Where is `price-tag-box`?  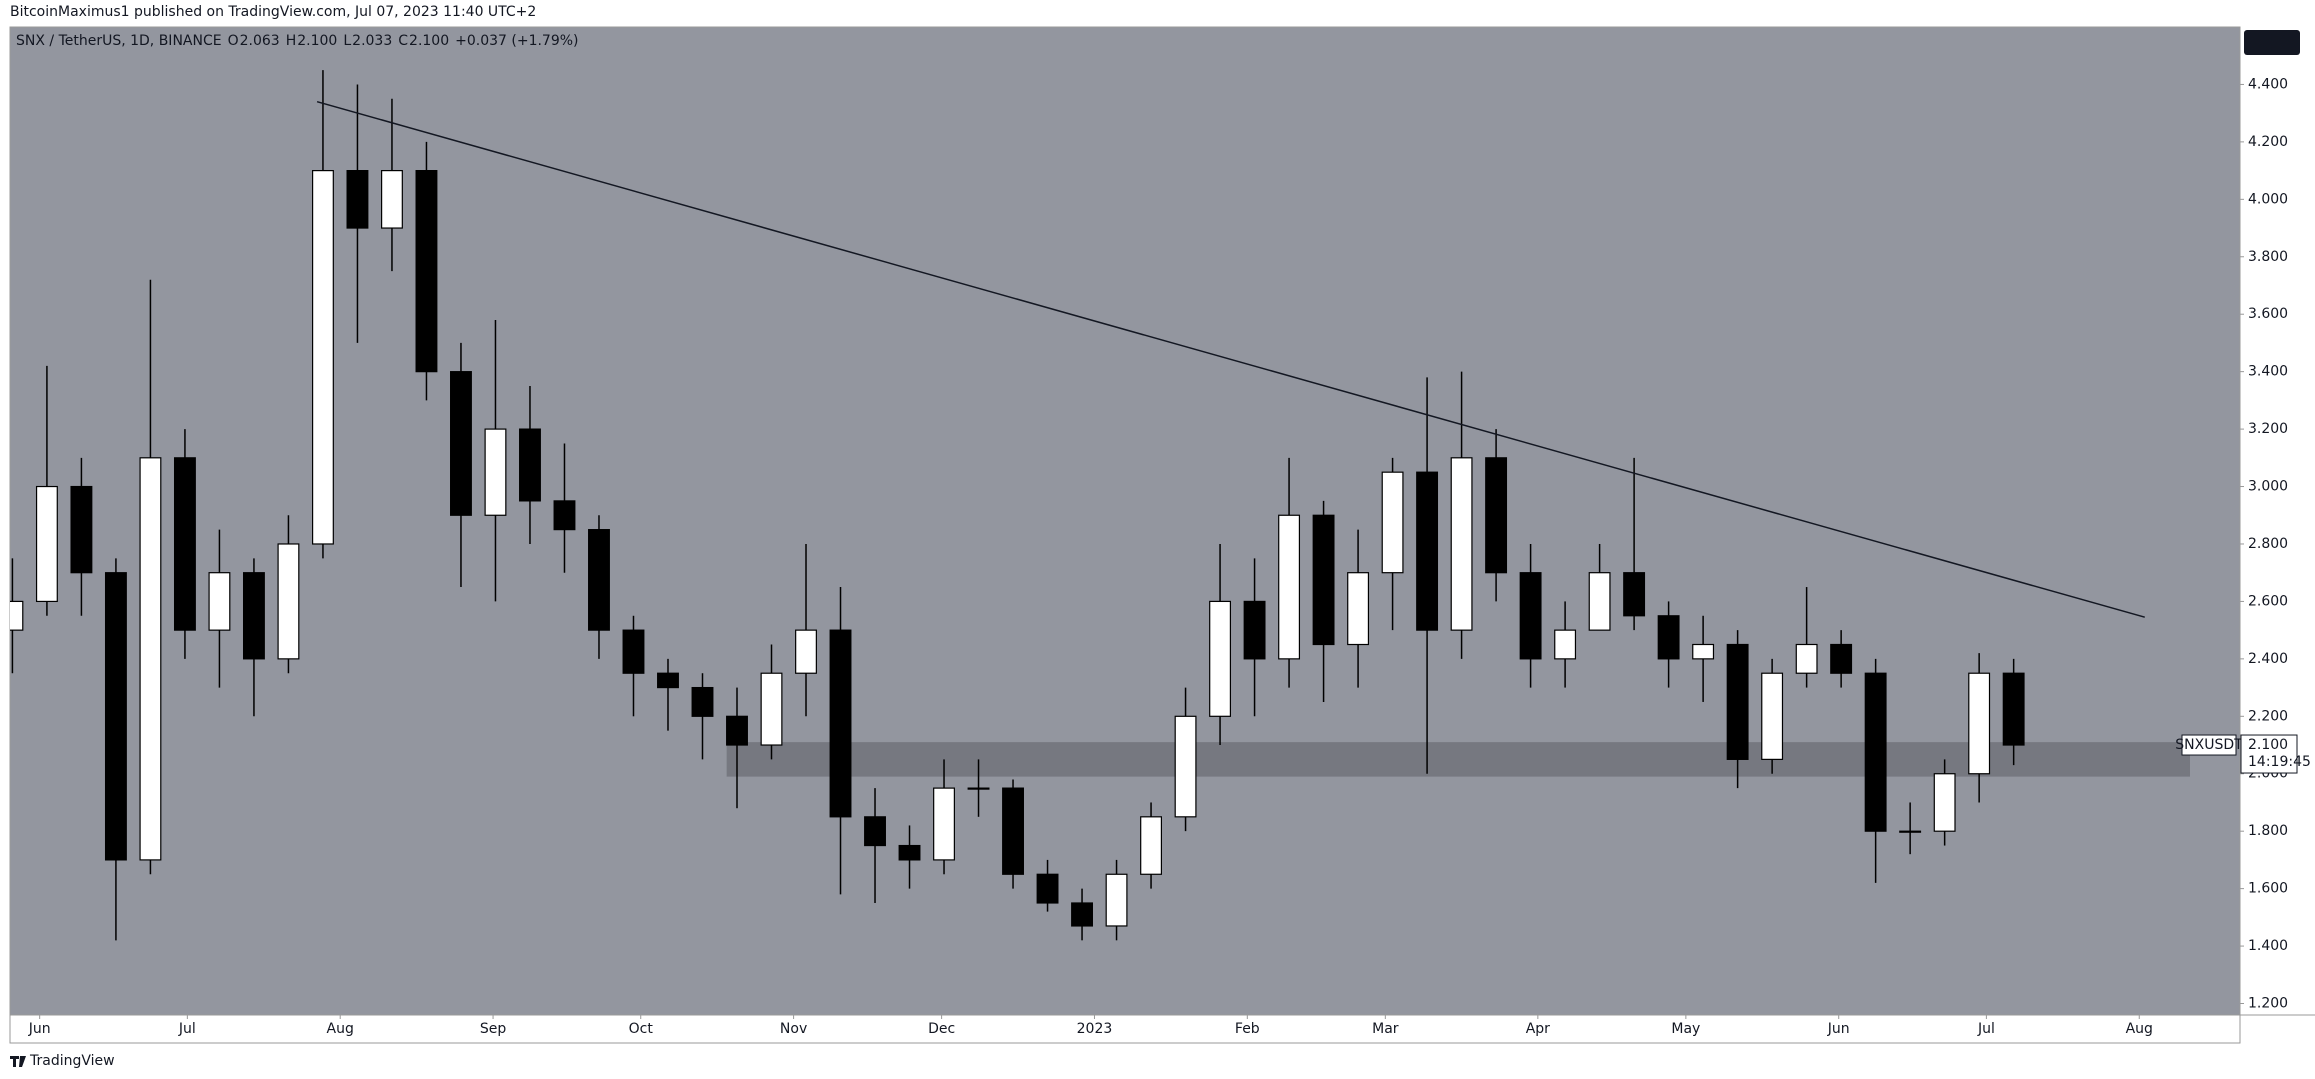 price-tag-box is located at coordinates (2269, 754).